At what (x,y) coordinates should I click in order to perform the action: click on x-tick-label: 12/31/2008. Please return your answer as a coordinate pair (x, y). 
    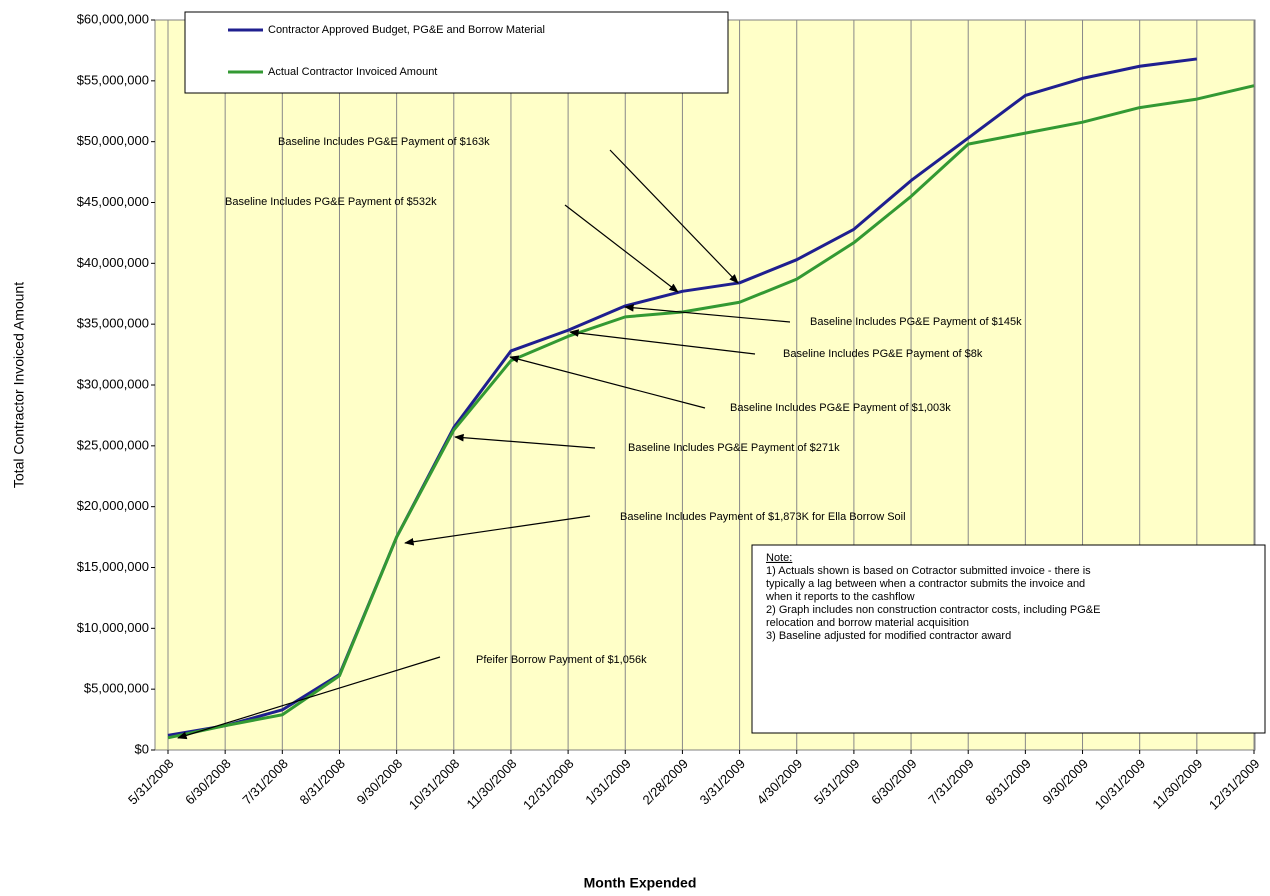
    Looking at the image, I should click on (548, 784).